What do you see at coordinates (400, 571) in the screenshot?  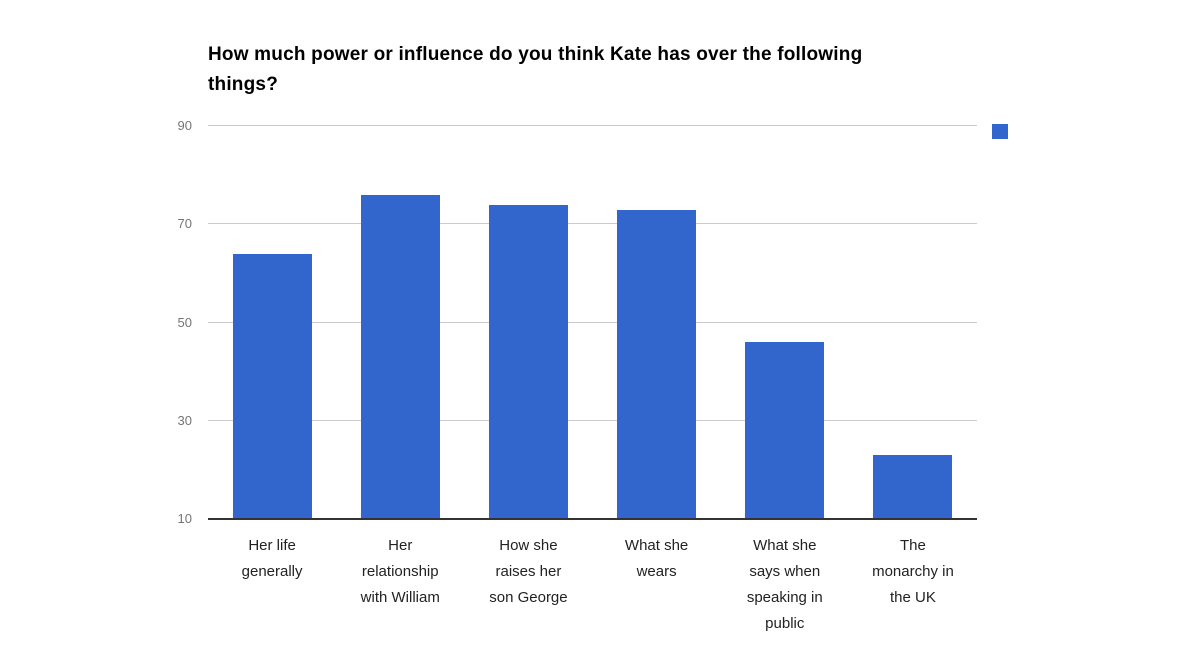 I see `x-axis-label-2: Her relationship with William` at bounding box center [400, 571].